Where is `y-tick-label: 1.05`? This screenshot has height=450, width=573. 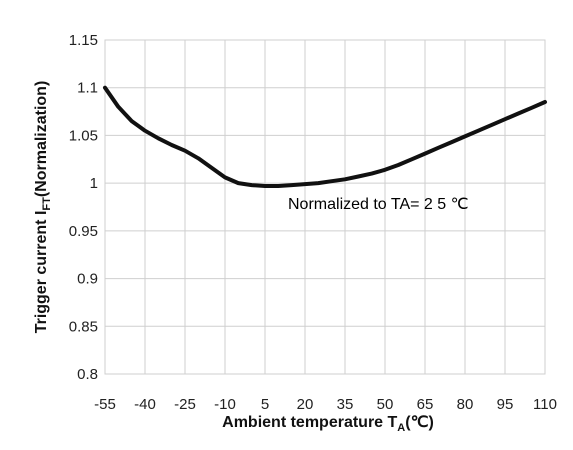
y-tick-label: 1.05 is located at coordinates (83, 135).